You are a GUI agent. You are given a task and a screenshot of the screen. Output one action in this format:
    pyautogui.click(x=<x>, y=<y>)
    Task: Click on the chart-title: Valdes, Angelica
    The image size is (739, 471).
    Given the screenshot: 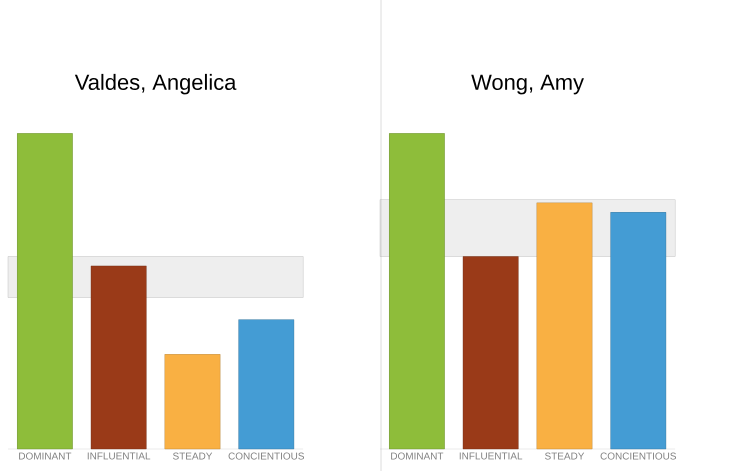 What is the action you would take?
    pyautogui.click(x=155, y=84)
    